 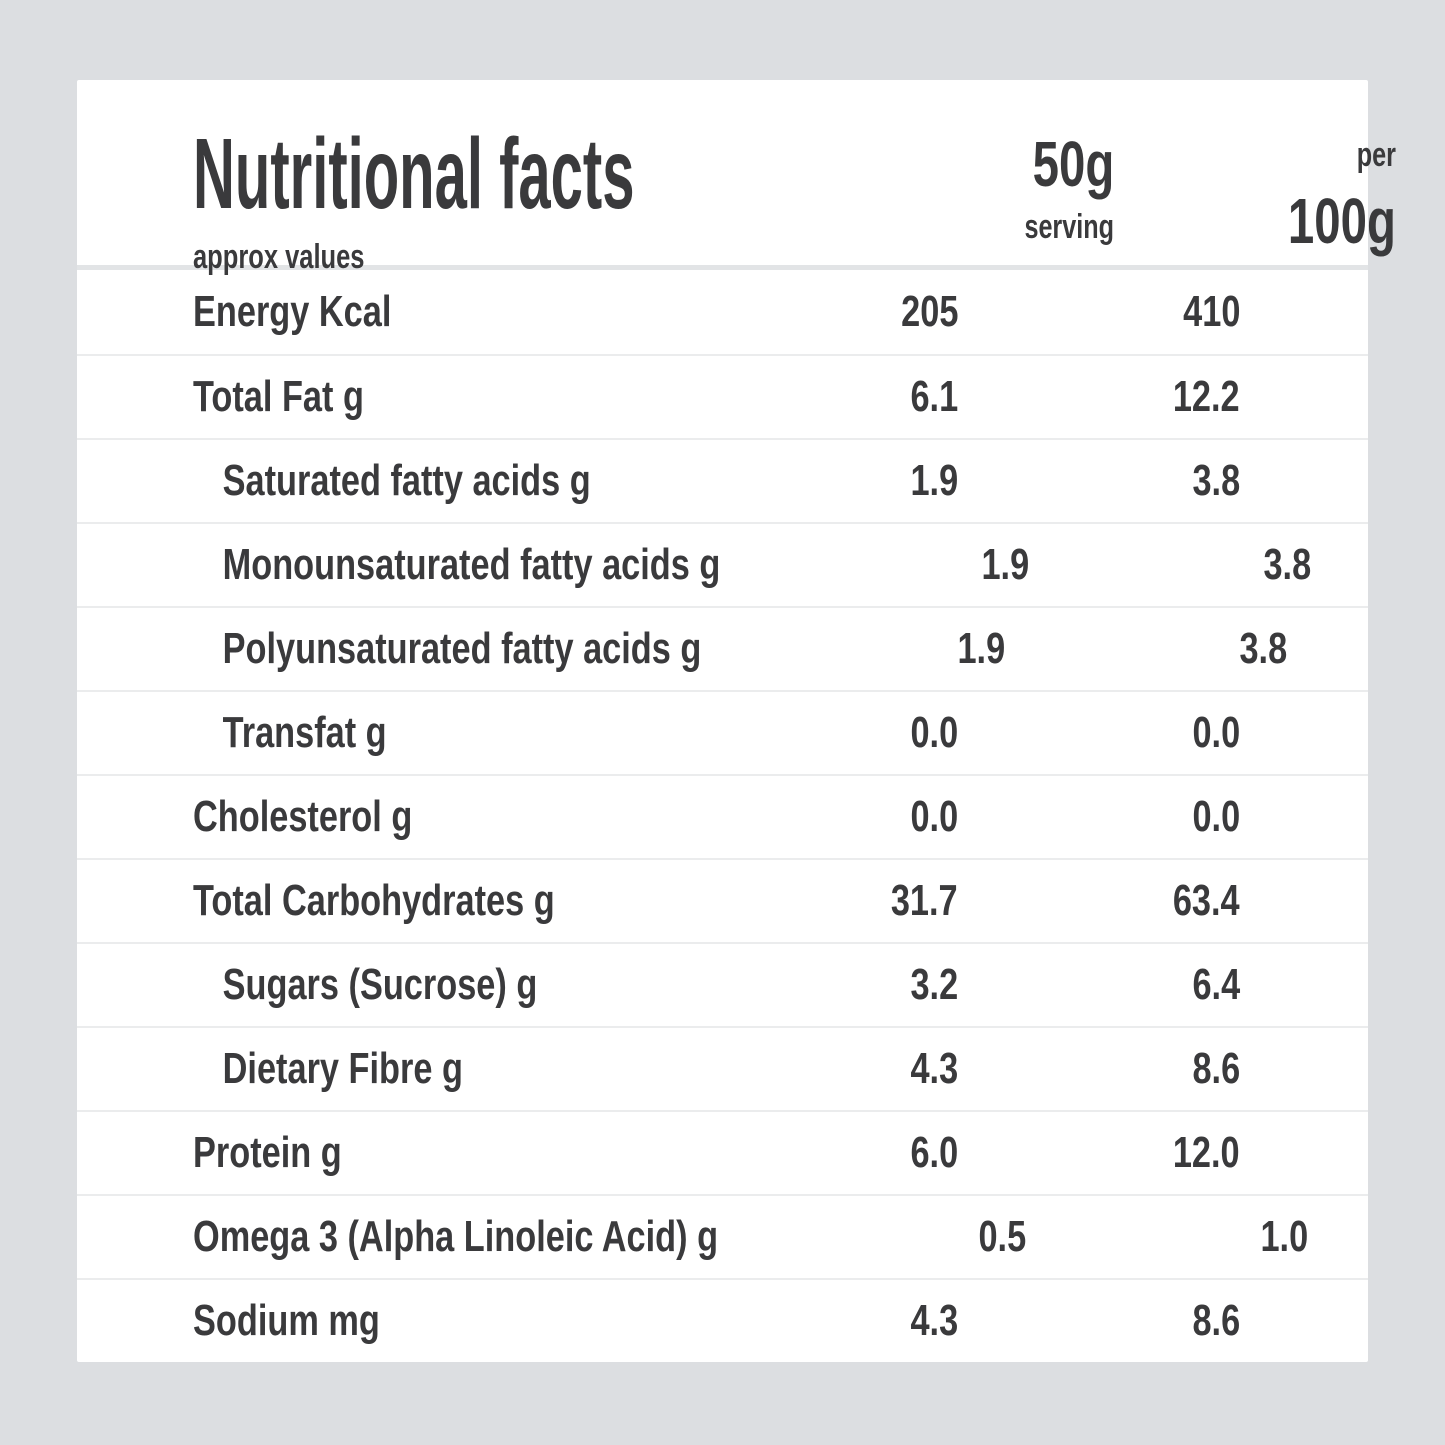 What do you see at coordinates (722, 900) in the screenshot?
I see `table-row: Total Carbohydrates g 31.7 63.4` at bounding box center [722, 900].